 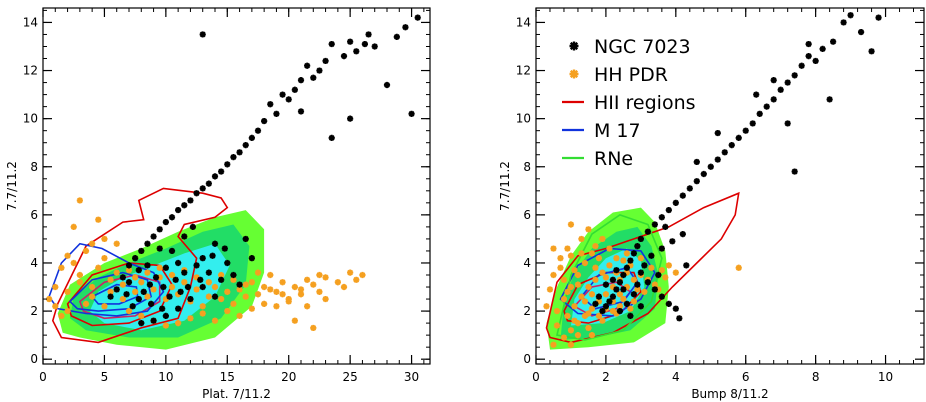 What do you see at coordinates (523, 71) in the screenshot?
I see `y-tick-label: 12` at bounding box center [523, 71].